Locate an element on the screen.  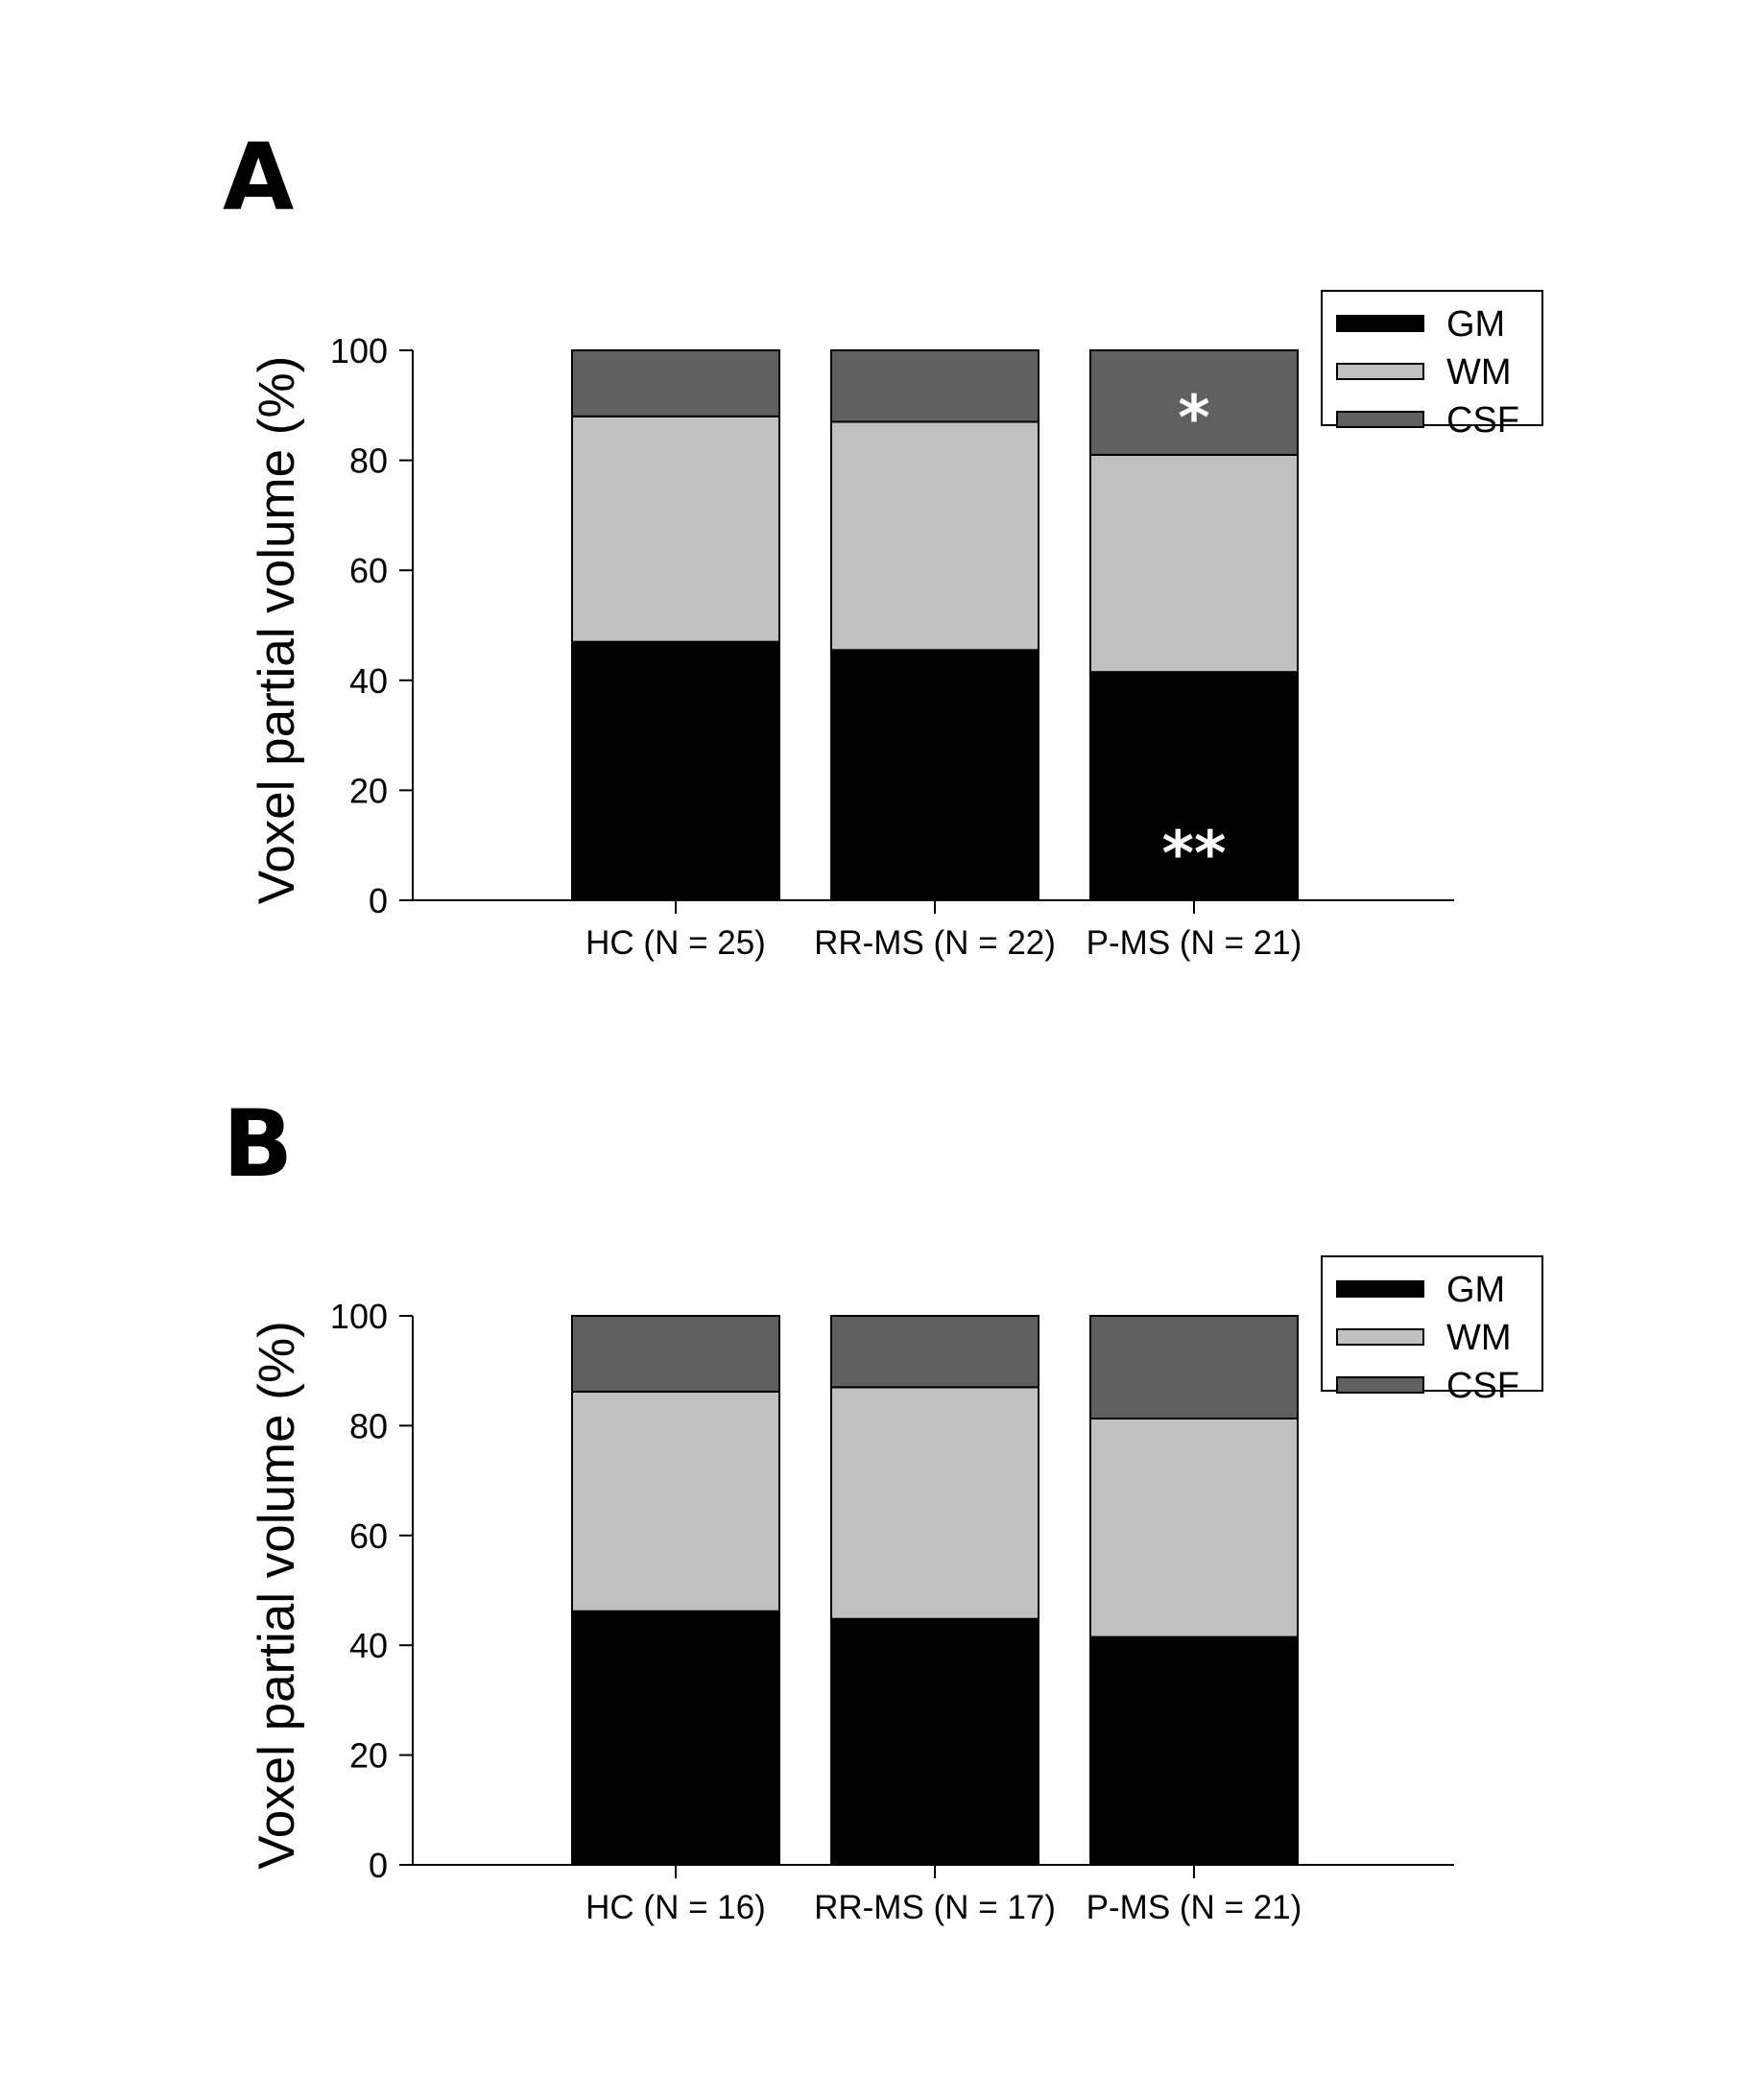
panel-label: A is located at coordinates (258, 177).